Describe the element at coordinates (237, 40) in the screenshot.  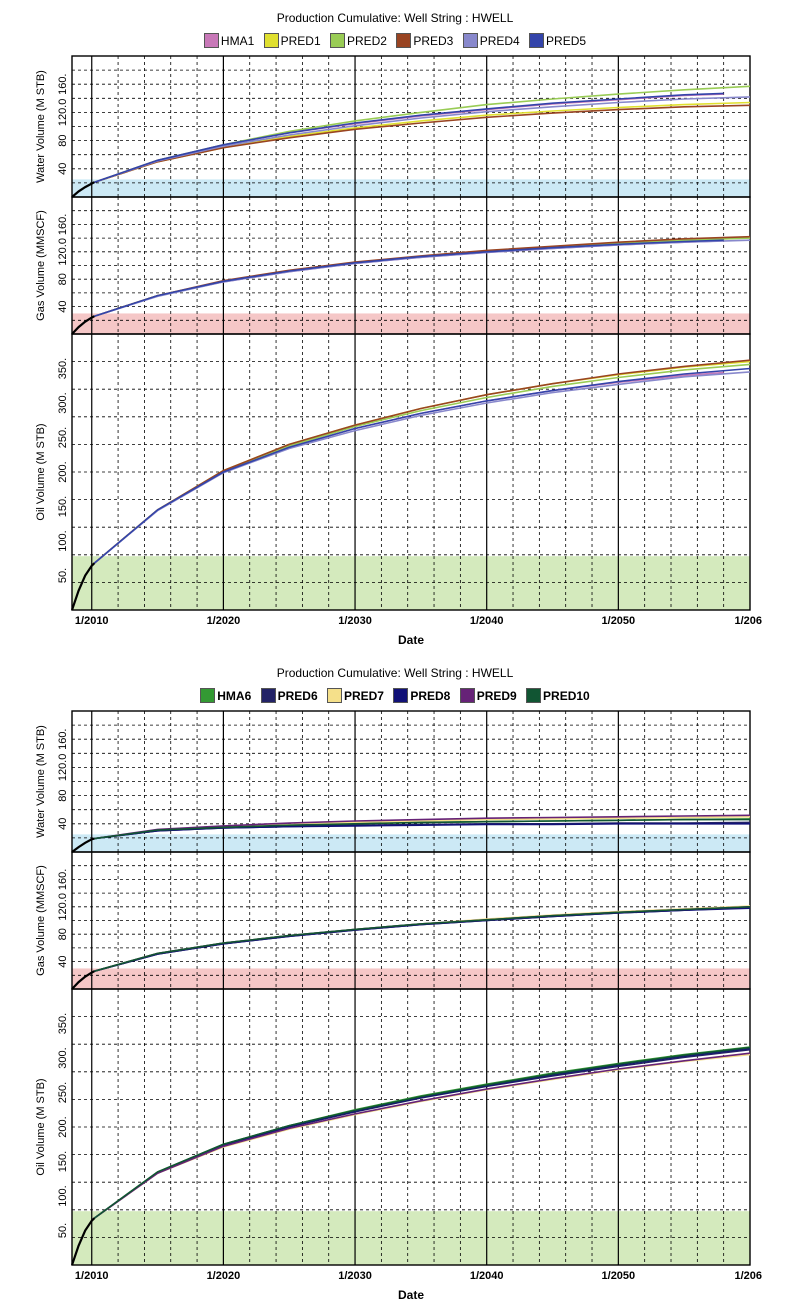
I see `legend-label: HMA1` at that location.